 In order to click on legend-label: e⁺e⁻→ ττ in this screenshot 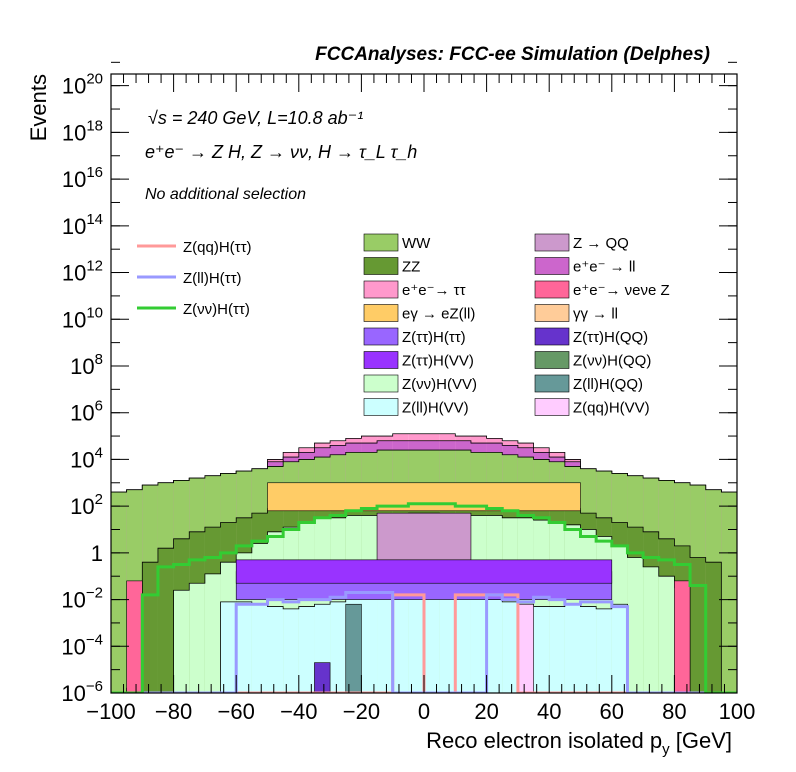, I will do `click(434, 290)`.